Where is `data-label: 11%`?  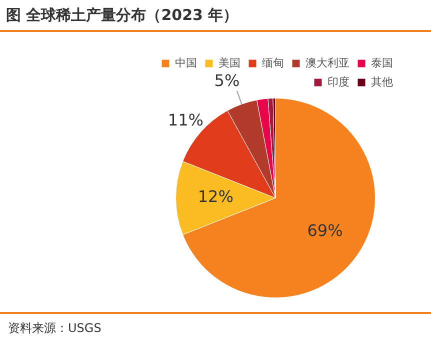
data-label: 11% is located at coordinates (186, 120).